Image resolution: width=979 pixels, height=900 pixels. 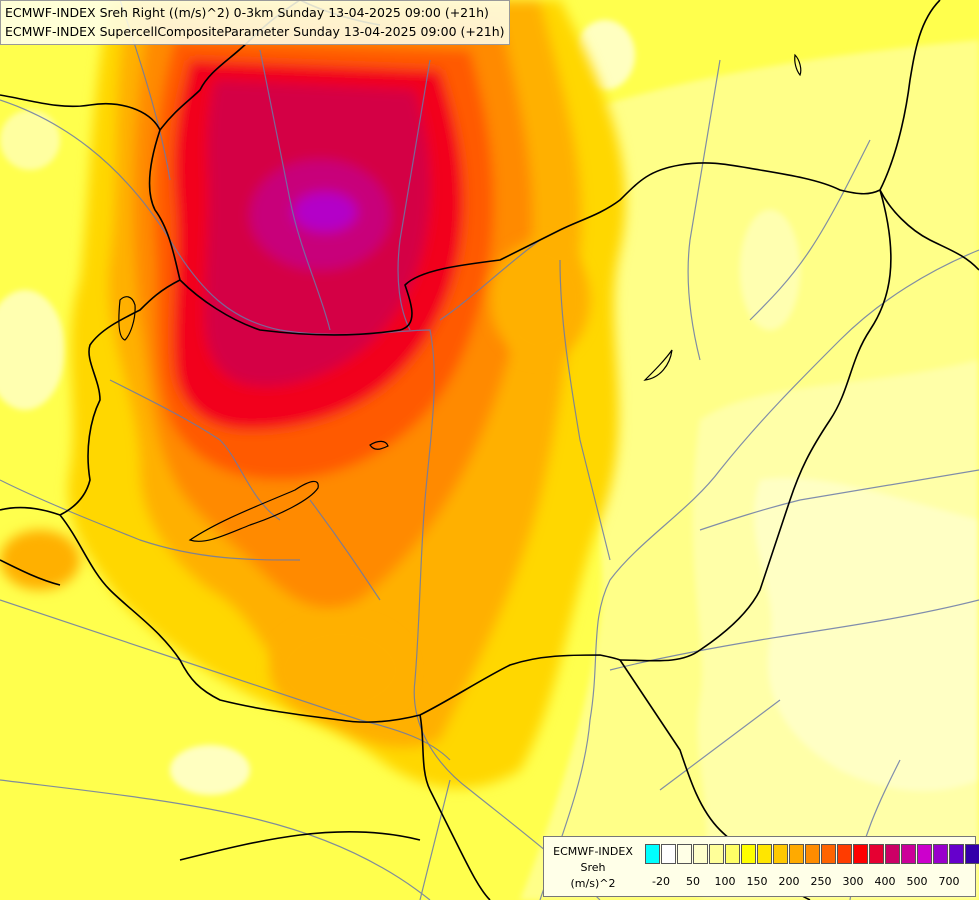 I want to click on river-sio, so click(x=345, y=550).